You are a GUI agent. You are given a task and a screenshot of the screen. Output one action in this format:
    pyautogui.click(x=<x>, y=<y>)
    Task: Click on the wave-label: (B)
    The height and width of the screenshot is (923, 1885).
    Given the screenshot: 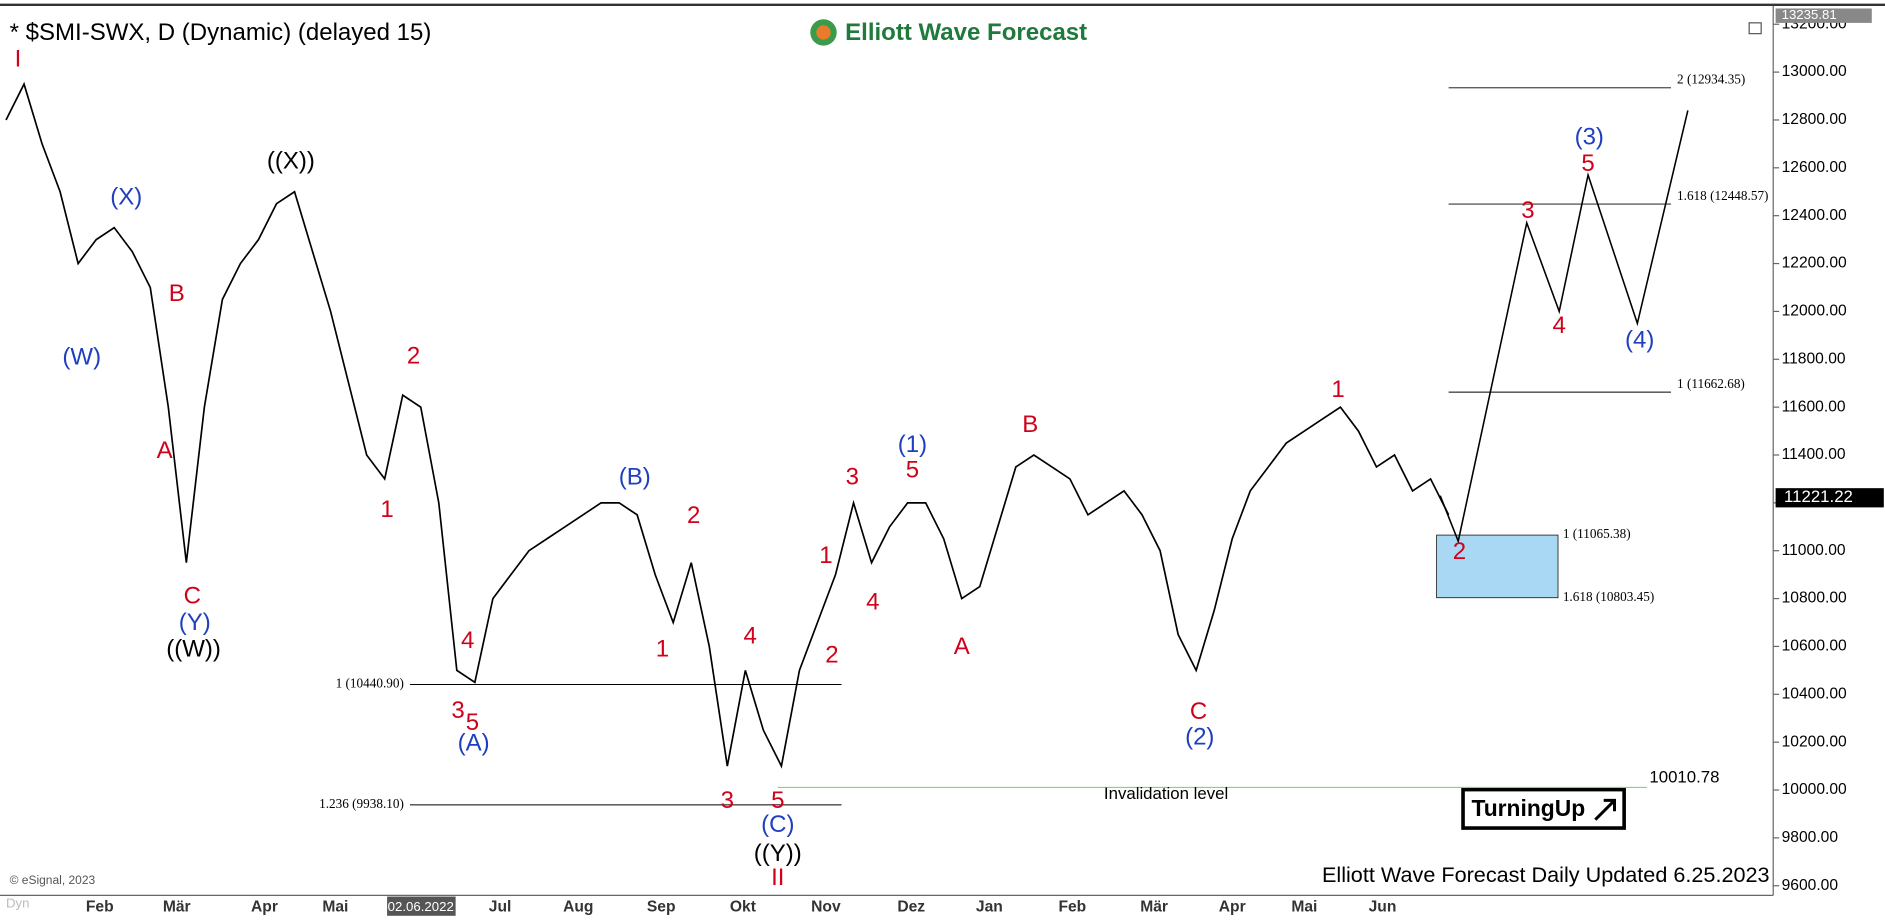 What is the action you would take?
    pyautogui.click(x=635, y=477)
    